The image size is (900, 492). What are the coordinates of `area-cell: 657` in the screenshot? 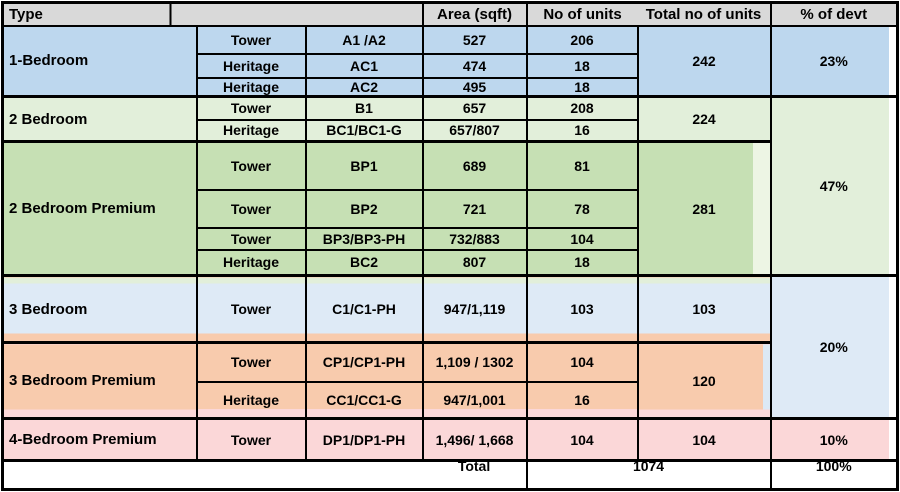 It's located at (474, 108).